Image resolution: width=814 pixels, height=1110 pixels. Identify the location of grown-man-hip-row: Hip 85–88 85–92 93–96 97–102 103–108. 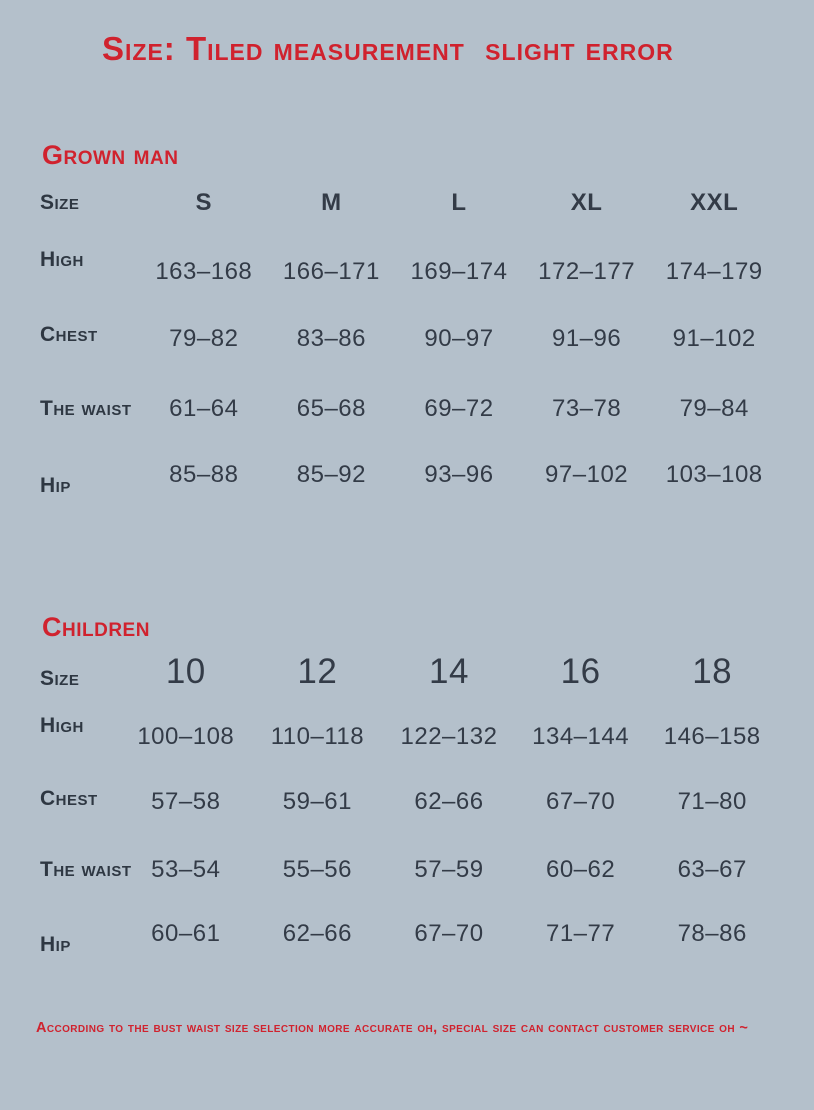
(409, 479).